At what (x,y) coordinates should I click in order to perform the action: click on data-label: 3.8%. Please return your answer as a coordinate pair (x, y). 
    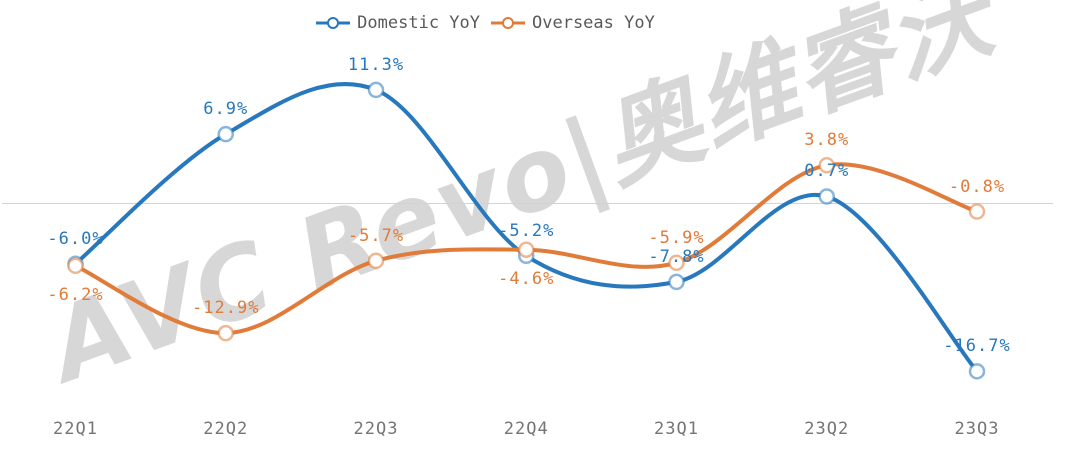
    Looking at the image, I should click on (827, 140).